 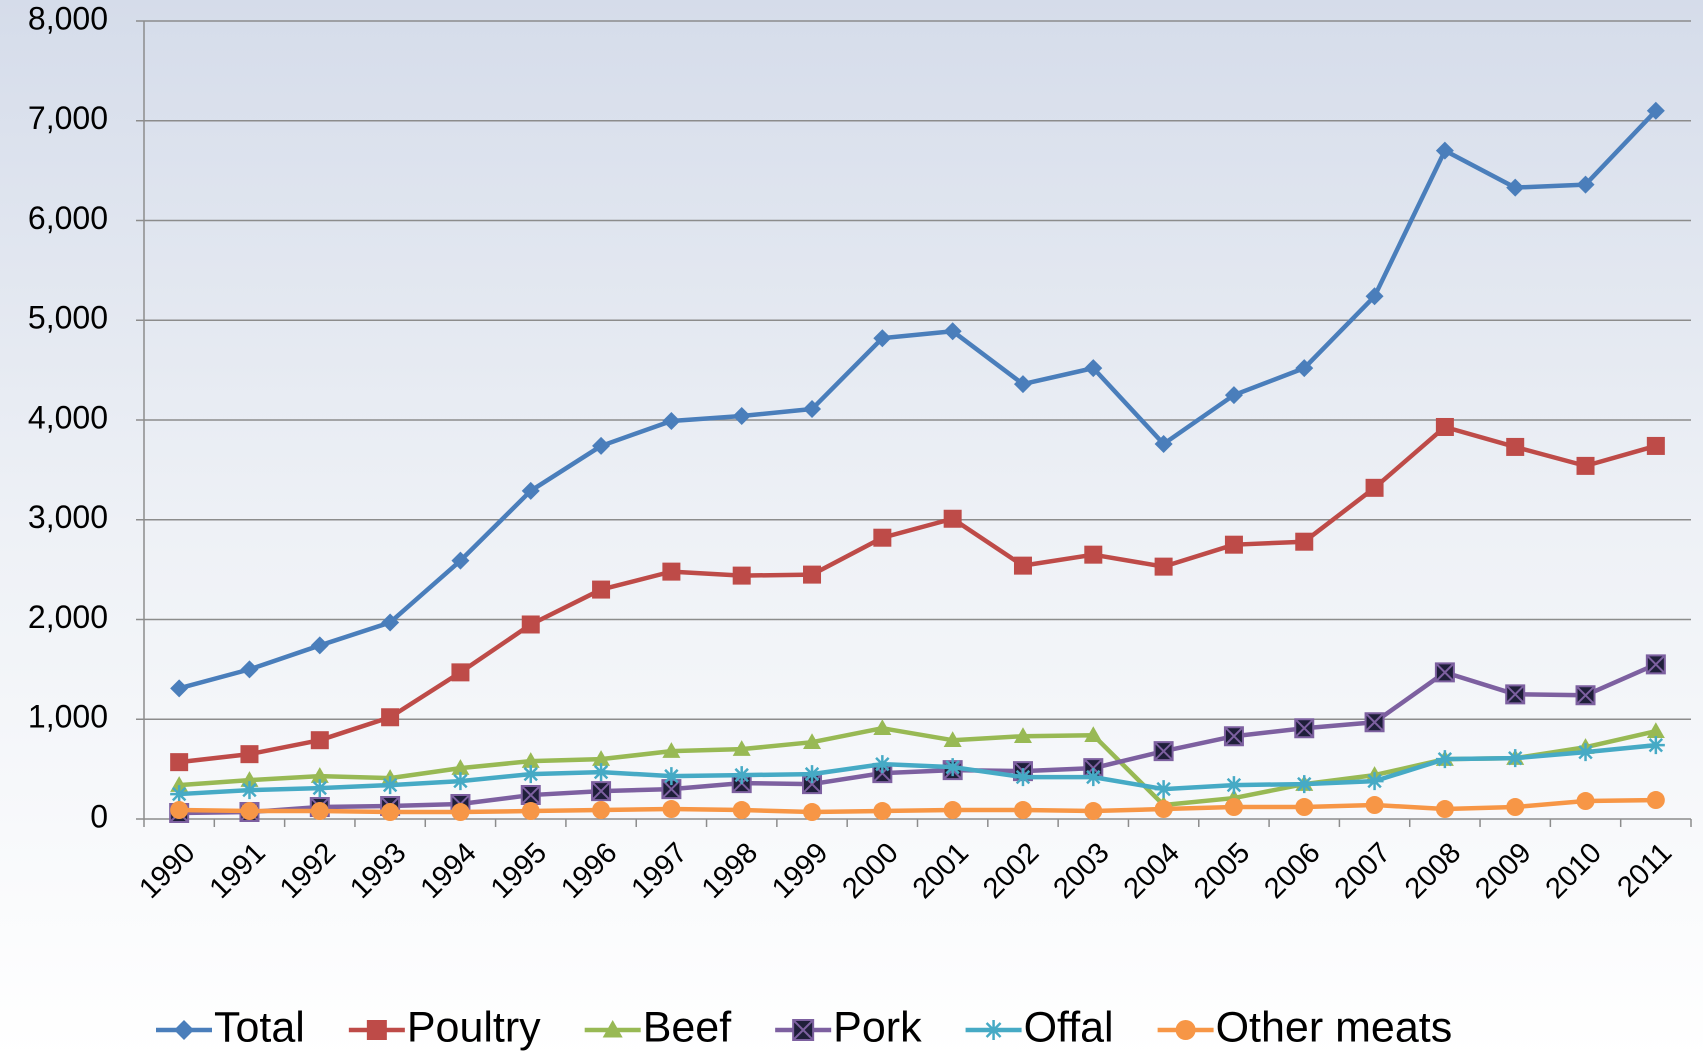 I want to click on legend-label: Beef, so click(x=688, y=1027).